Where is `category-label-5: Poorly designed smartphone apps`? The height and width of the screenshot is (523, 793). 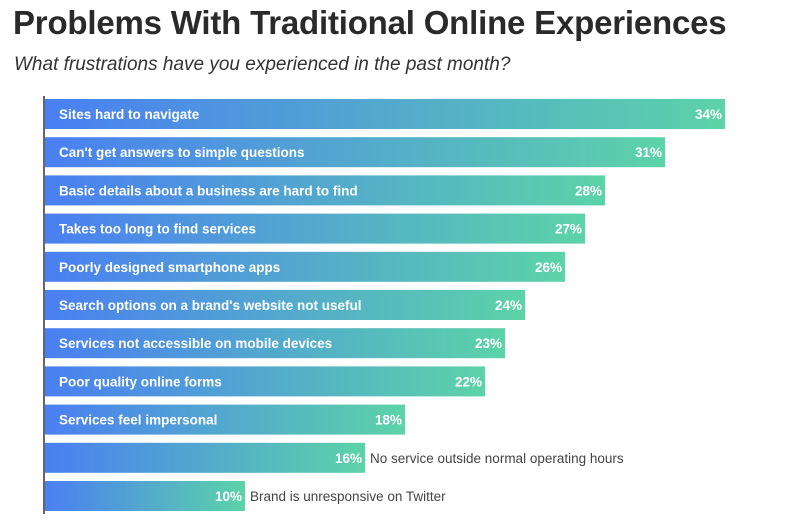 category-label-5: Poorly designed smartphone apps is located at coordinates (169, 267).